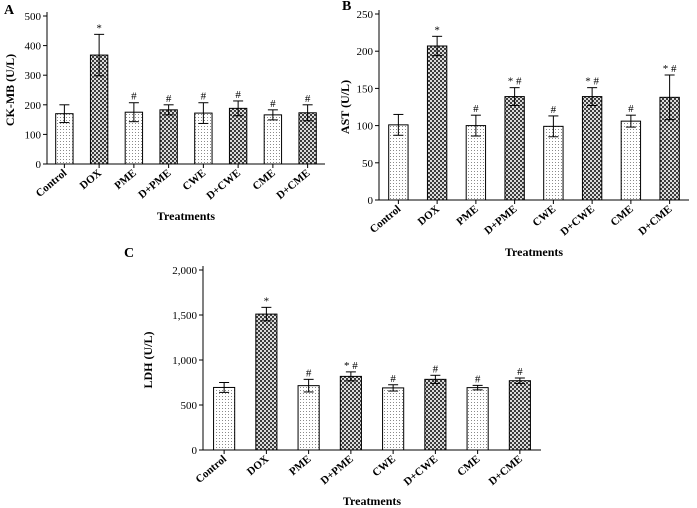 The image size is (697, 508). What do you see at coordinates (345, 107) in the screenshot?
I see `y-axis-title: AST (U/L)` at bounding box center [345, 107].